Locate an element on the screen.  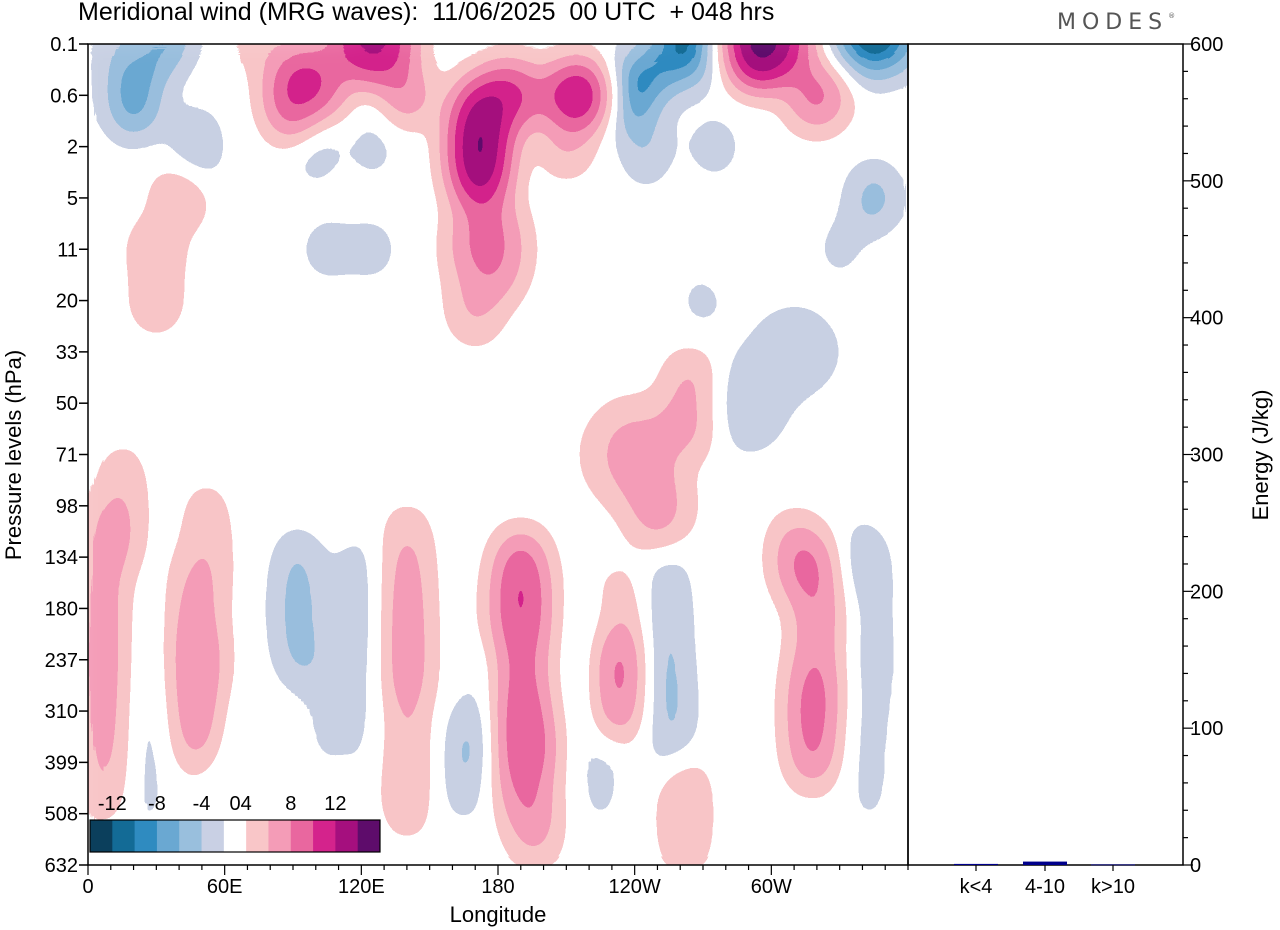
energy-axis-title: Energy (J/kg) is located at coordinates (1260, 455).